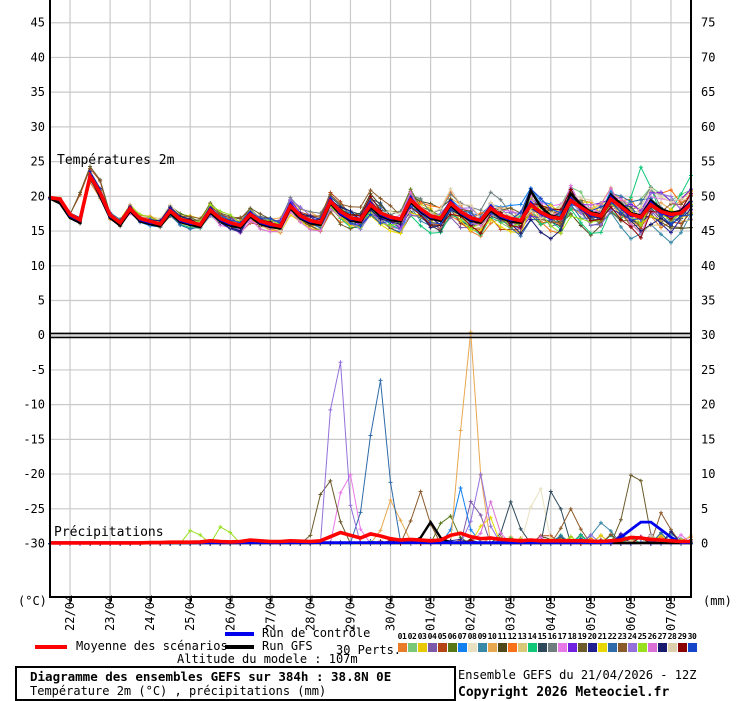 Image resolution: width=740 pixels, height=701 pixels. I want to click on pert-number: 22, so click(612, 636).